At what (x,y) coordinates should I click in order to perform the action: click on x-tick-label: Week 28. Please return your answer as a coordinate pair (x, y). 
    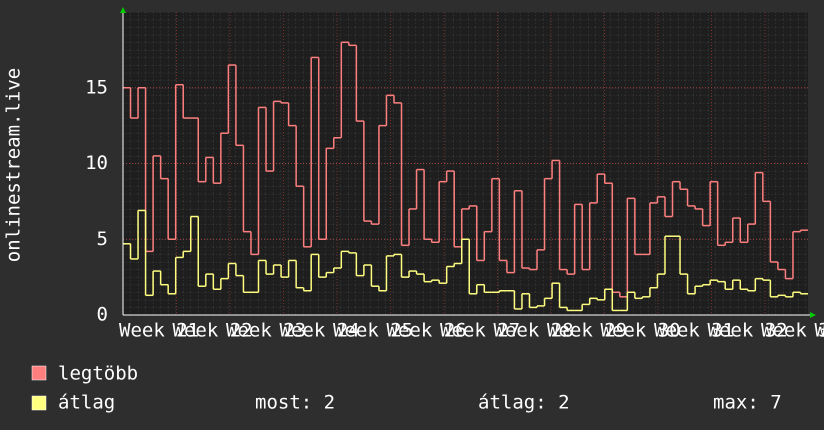
    Looking at the image, I should click on (534, 331).